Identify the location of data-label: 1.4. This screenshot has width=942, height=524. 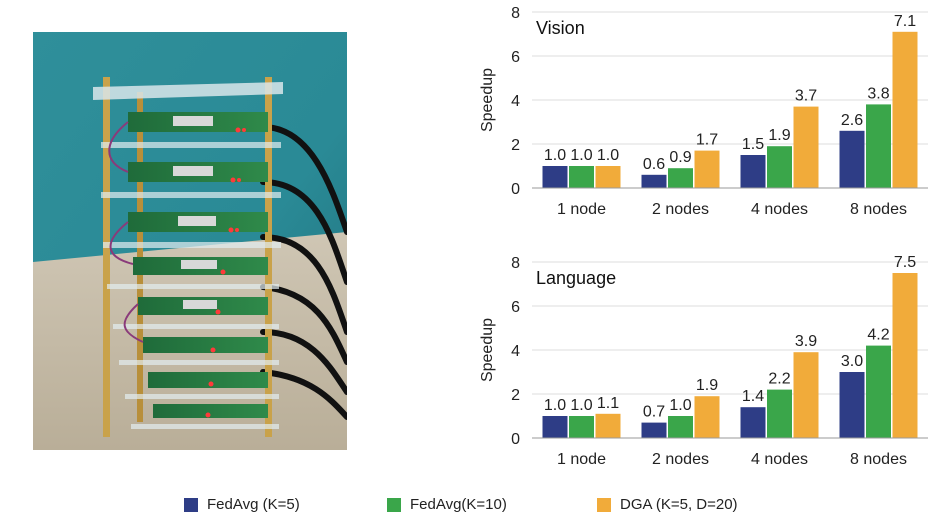
(753, 396).